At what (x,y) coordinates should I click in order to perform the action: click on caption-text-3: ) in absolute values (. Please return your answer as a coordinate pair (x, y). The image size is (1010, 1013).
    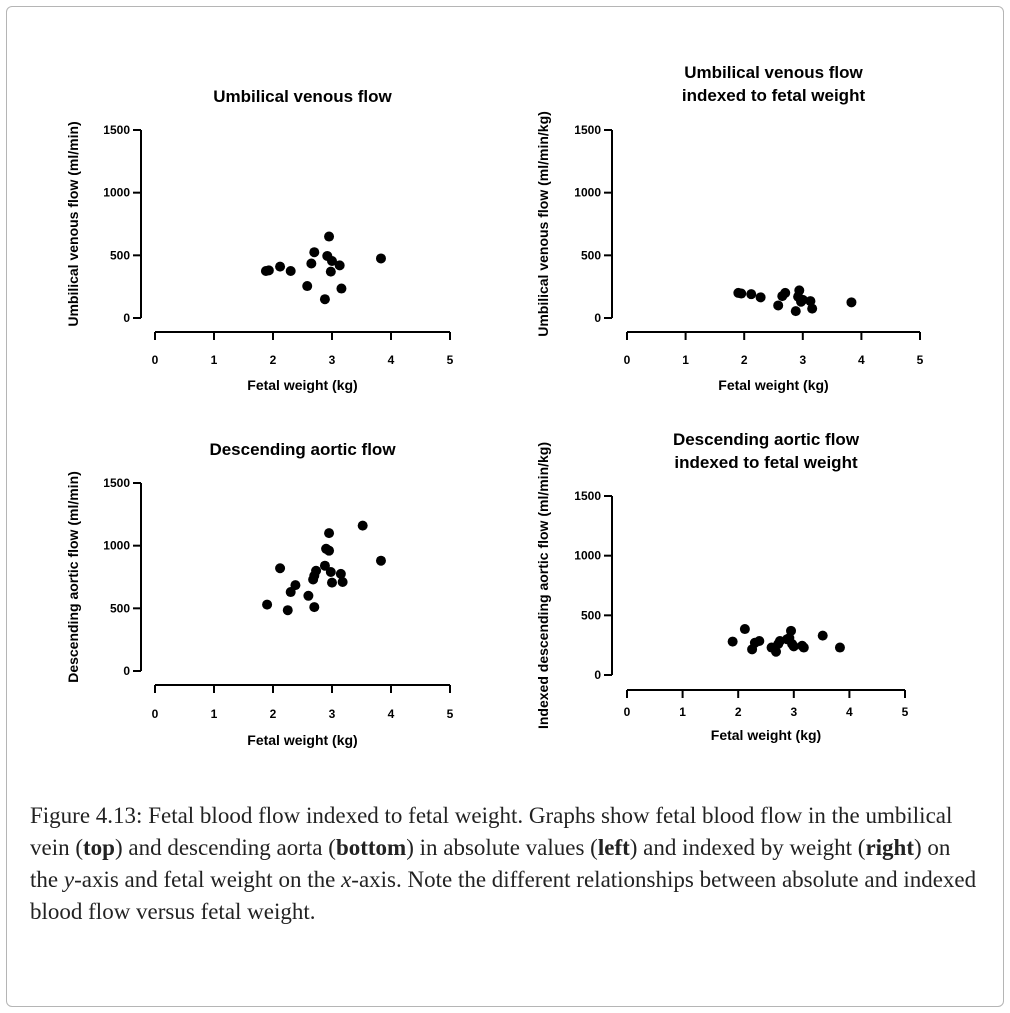
    Looking at the image, I should click on (502, 847).